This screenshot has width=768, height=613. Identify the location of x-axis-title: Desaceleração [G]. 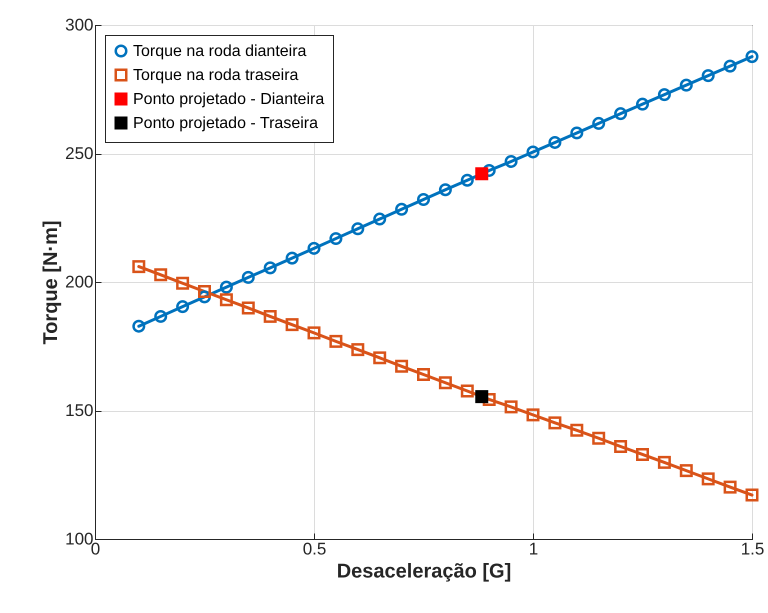
(424, 571).